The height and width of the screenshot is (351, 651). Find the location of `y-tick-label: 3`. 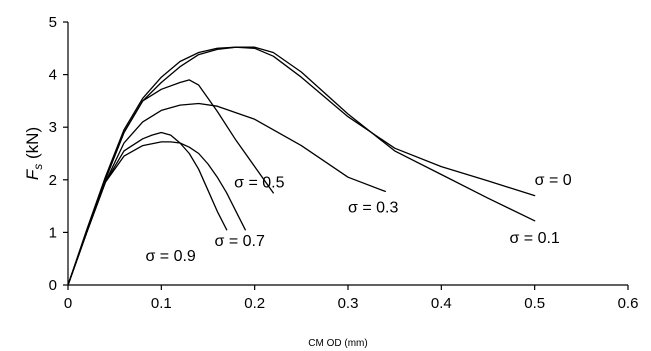

y-tick-label: 3 is located at coordinates (53, 127).